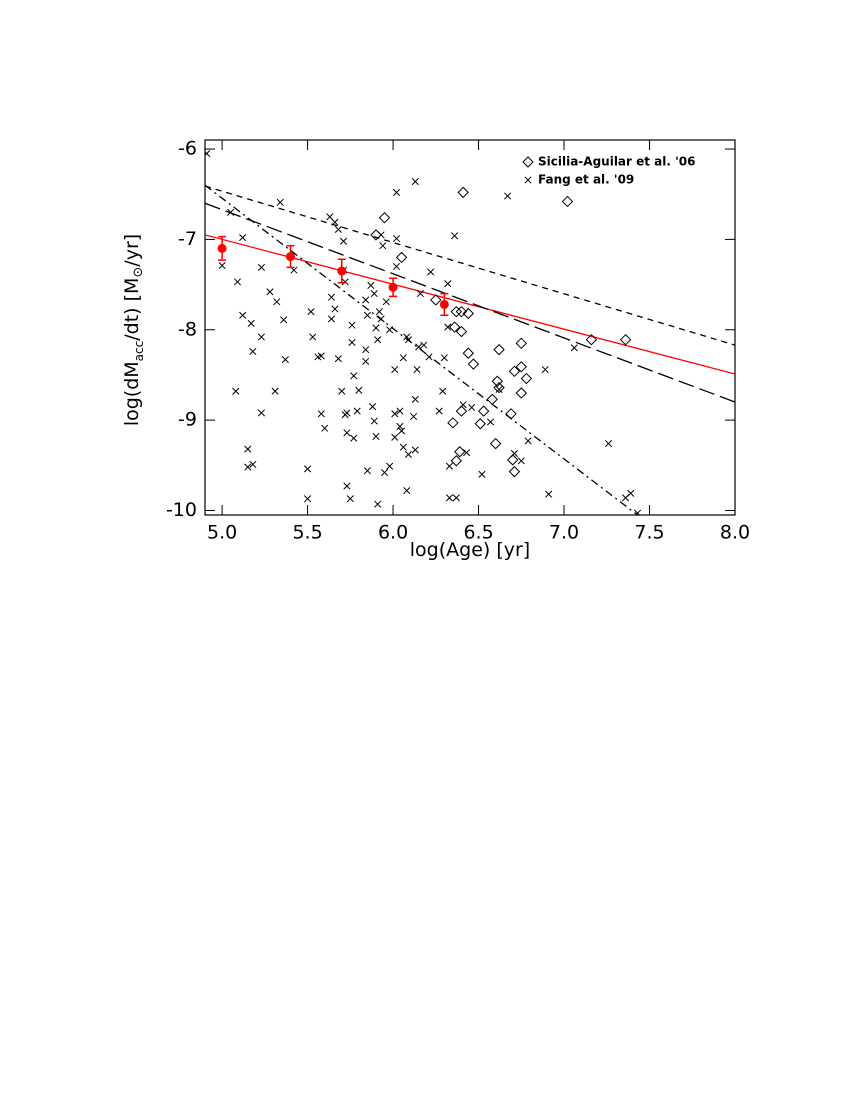  Describe the element at coordinates (138, 272) in the screenshot. I see `y-label-sub: ⊙` at that location.